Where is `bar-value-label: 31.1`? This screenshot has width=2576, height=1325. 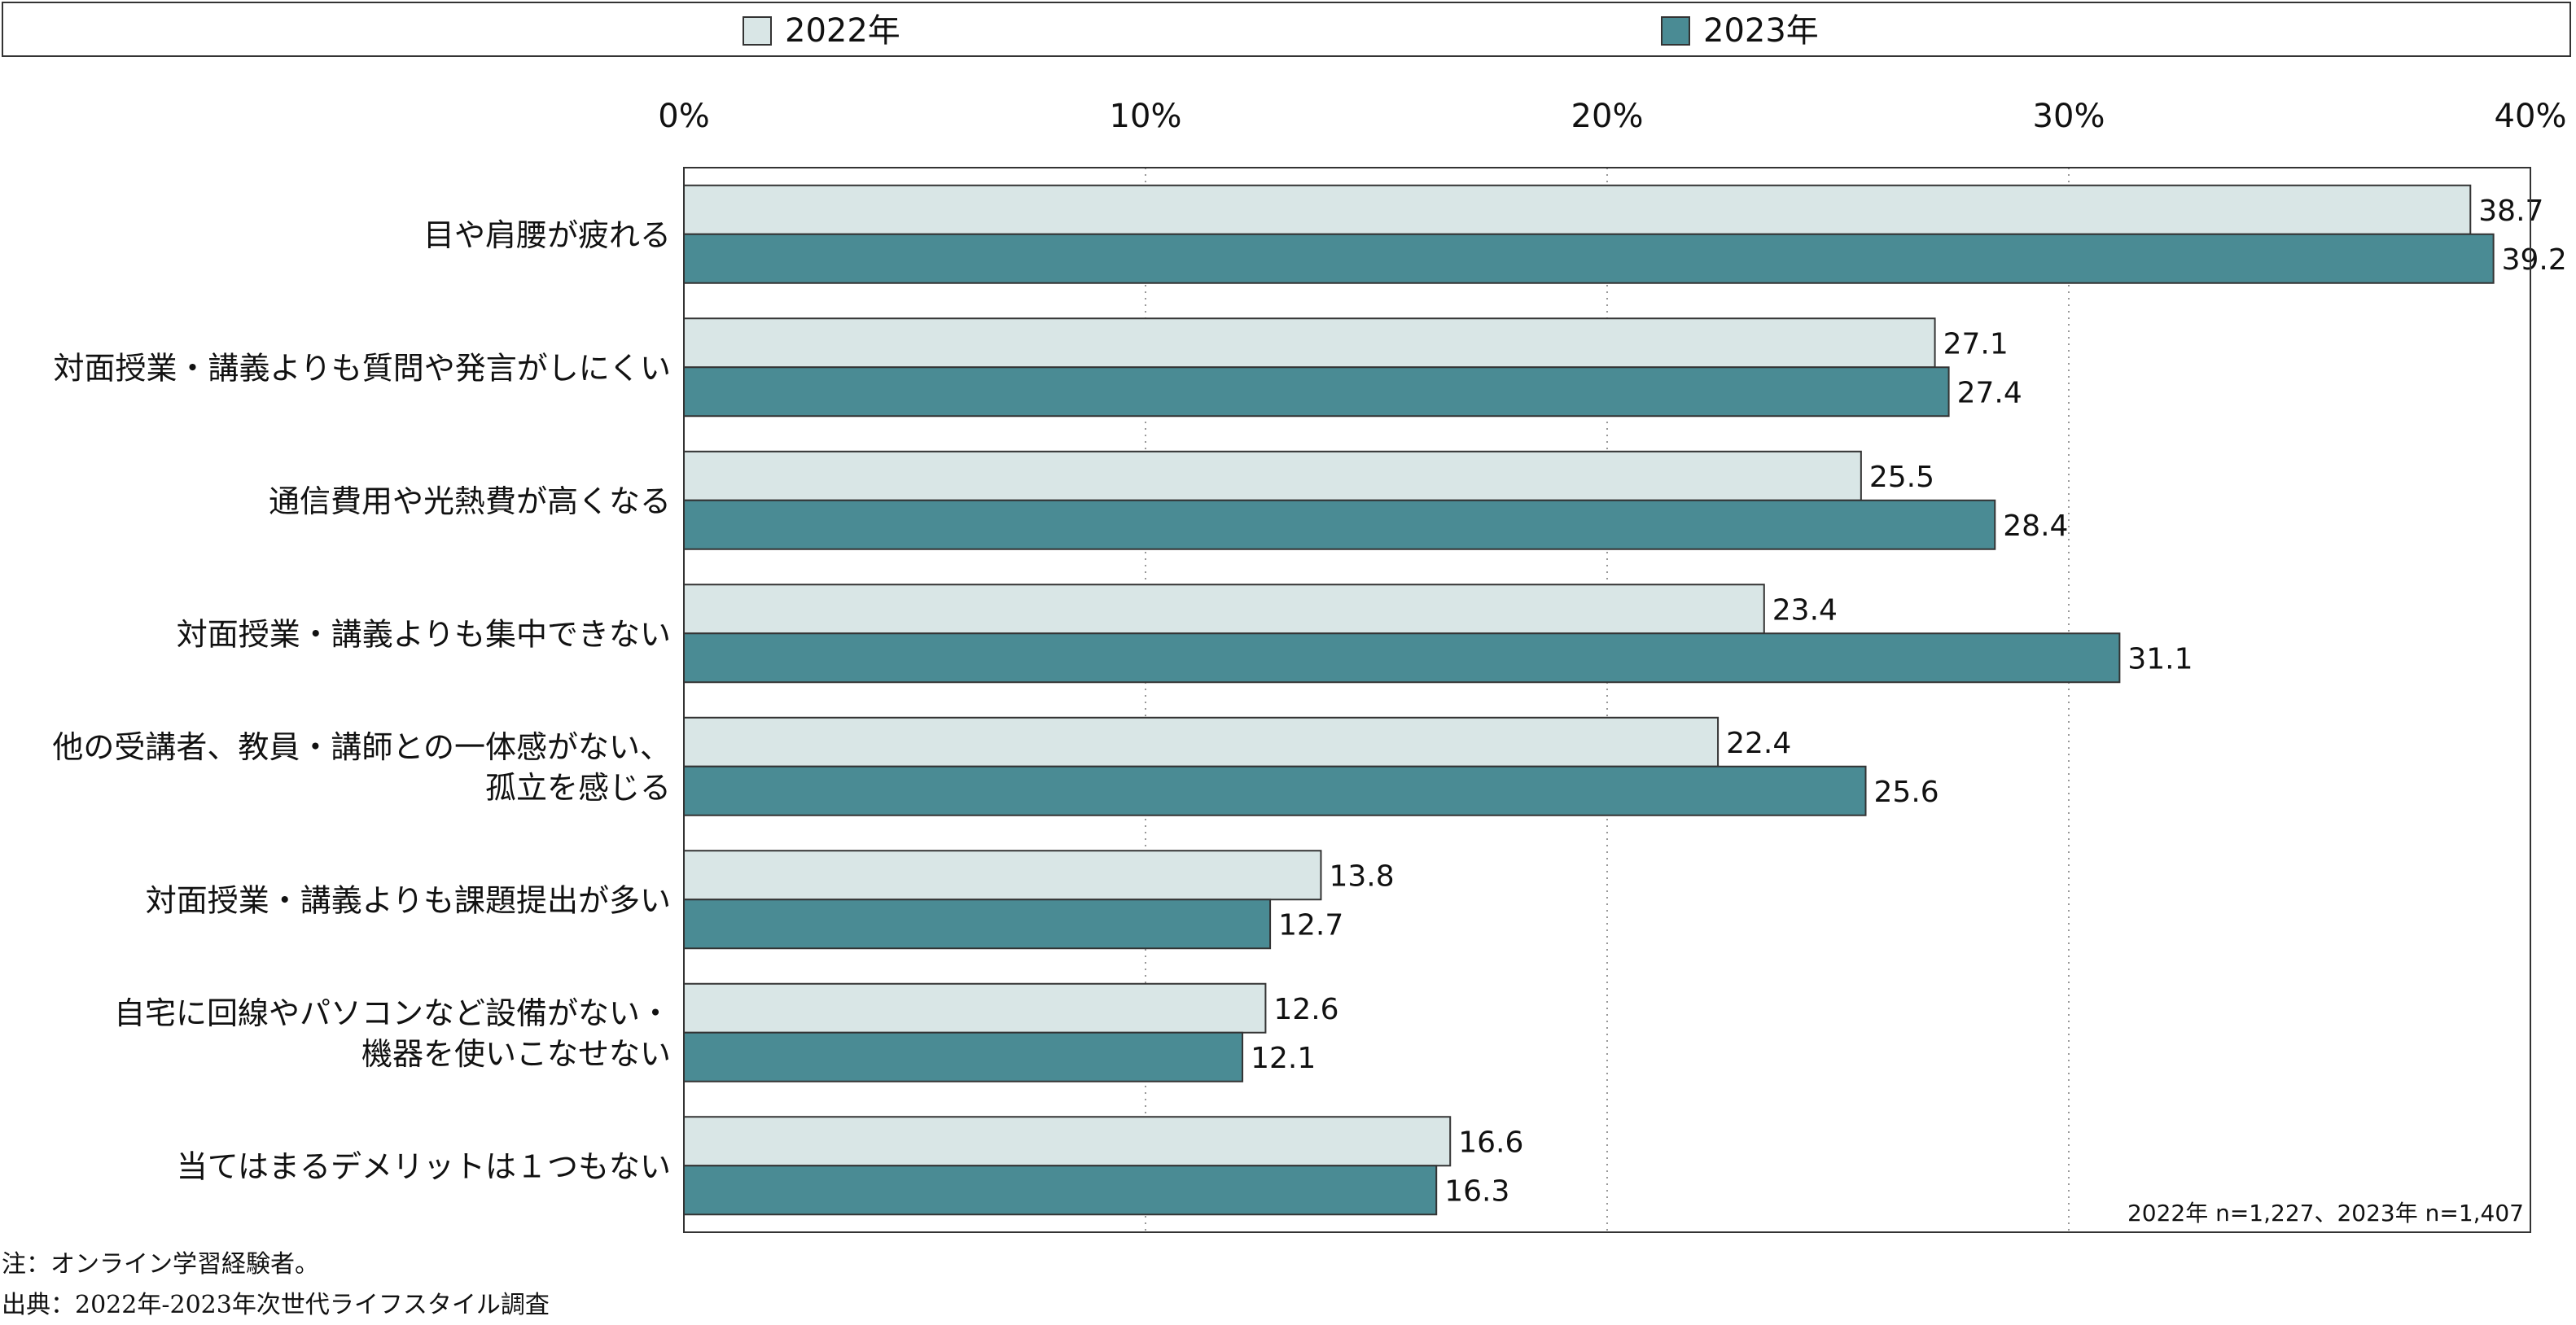 bar-value-label: 31.1 is located at coordinates (2160, 659).